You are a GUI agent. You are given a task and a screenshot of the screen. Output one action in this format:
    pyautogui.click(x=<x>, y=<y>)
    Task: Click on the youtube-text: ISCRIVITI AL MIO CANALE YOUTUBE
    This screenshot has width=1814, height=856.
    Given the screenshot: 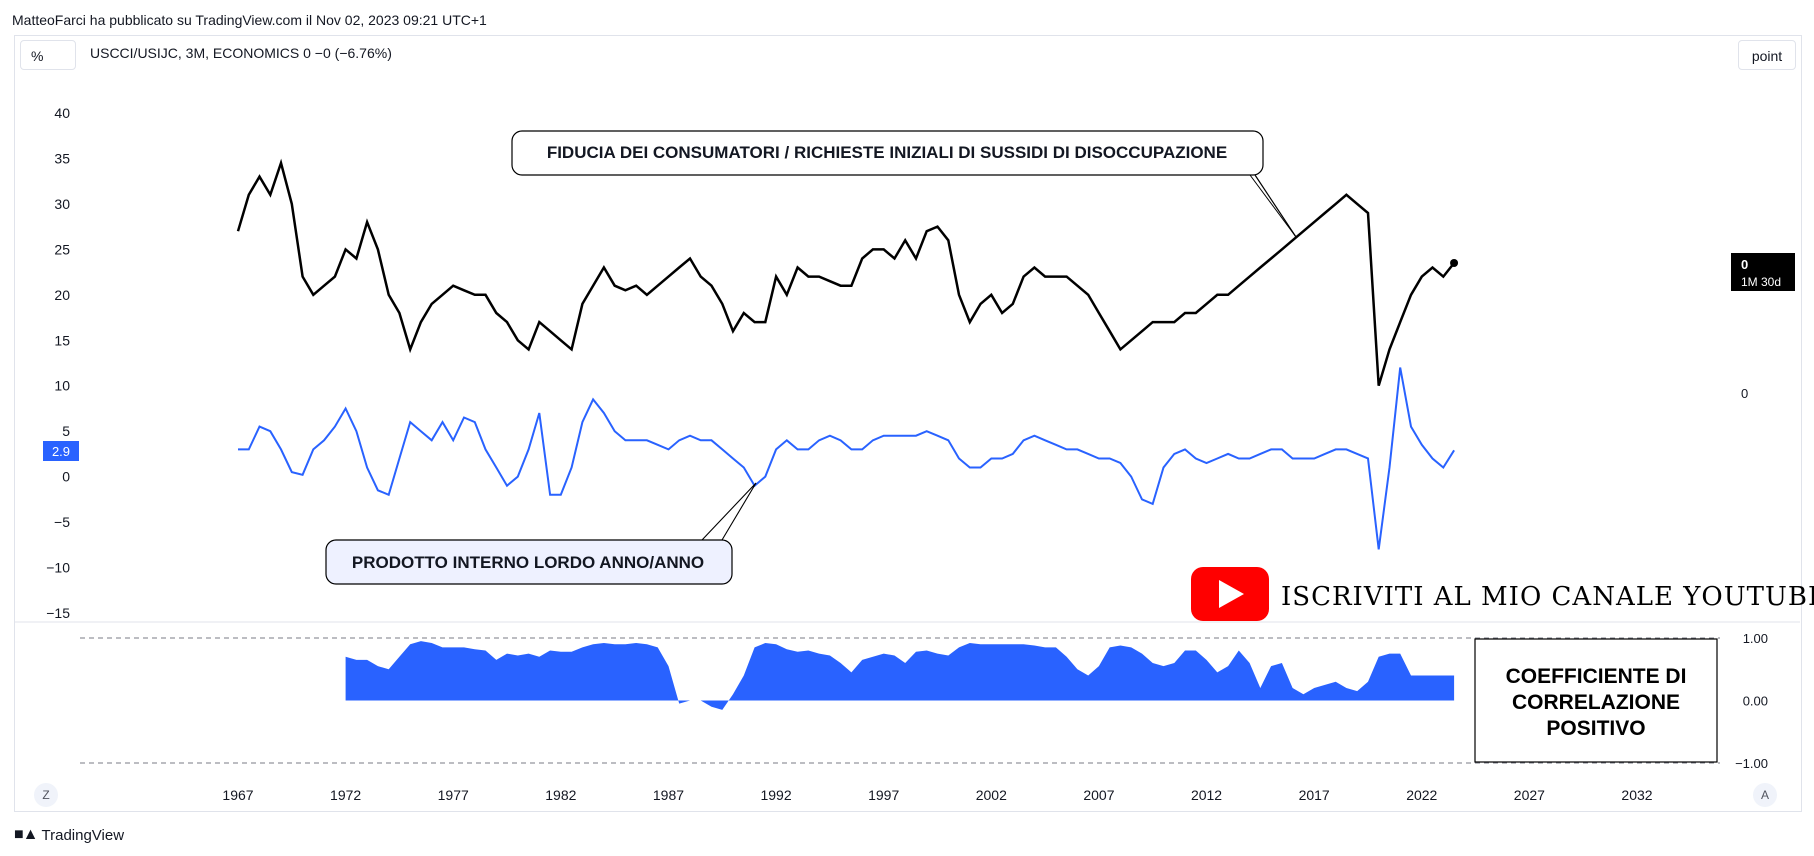 What is the action you would take?
    pyautogui.click(x=1547, y=597)
    